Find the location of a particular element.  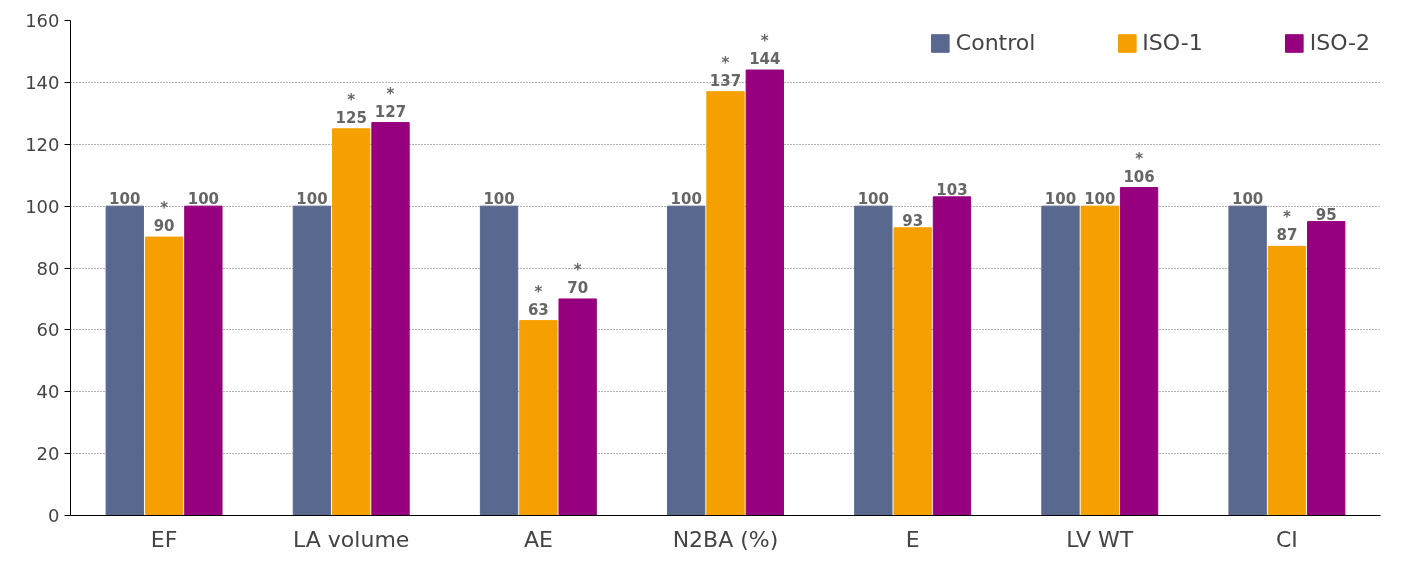

y-tick-label: 100 is located at coordinates (42, 206).